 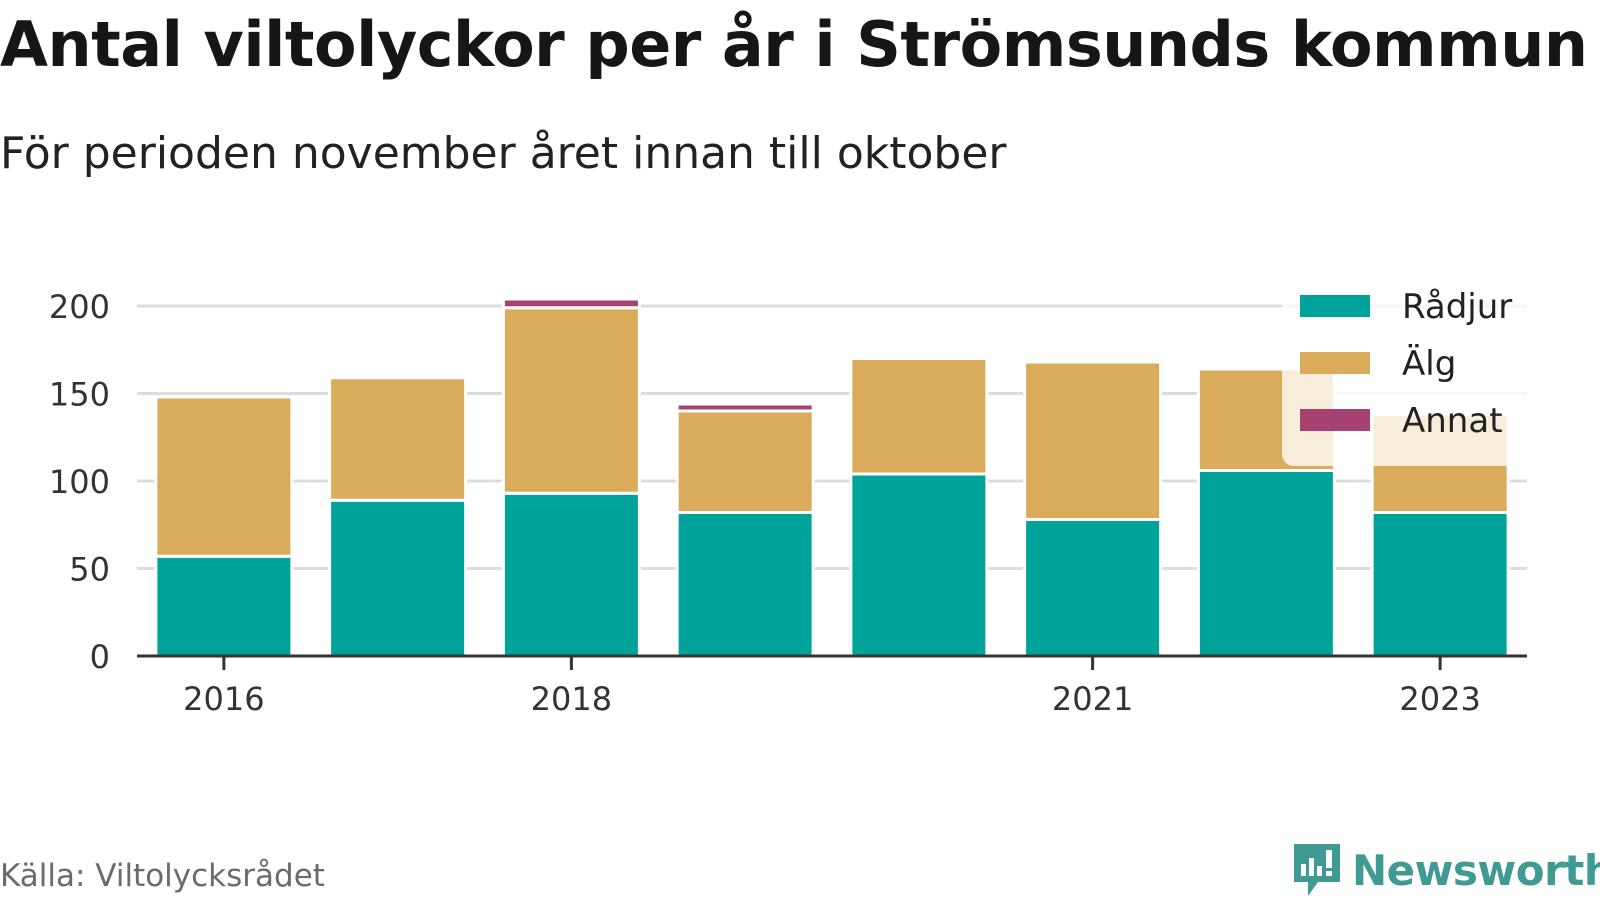 What do you see at coordinates (398, 578) in the screenshot?
I see `bar-2017-Rådjur` at bounding box center [398, 578].